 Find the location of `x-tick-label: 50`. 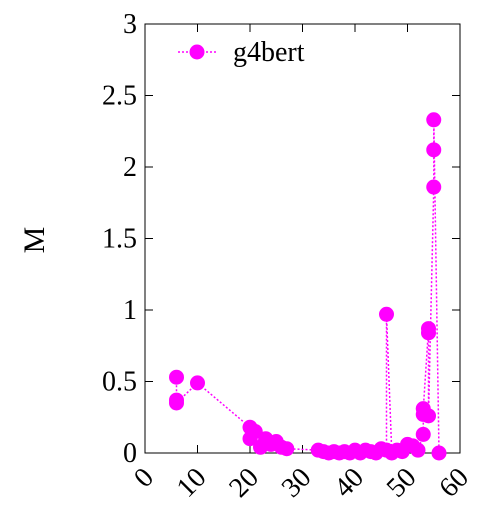

x-tick-label: 50 is located at coordinates (402, 483).